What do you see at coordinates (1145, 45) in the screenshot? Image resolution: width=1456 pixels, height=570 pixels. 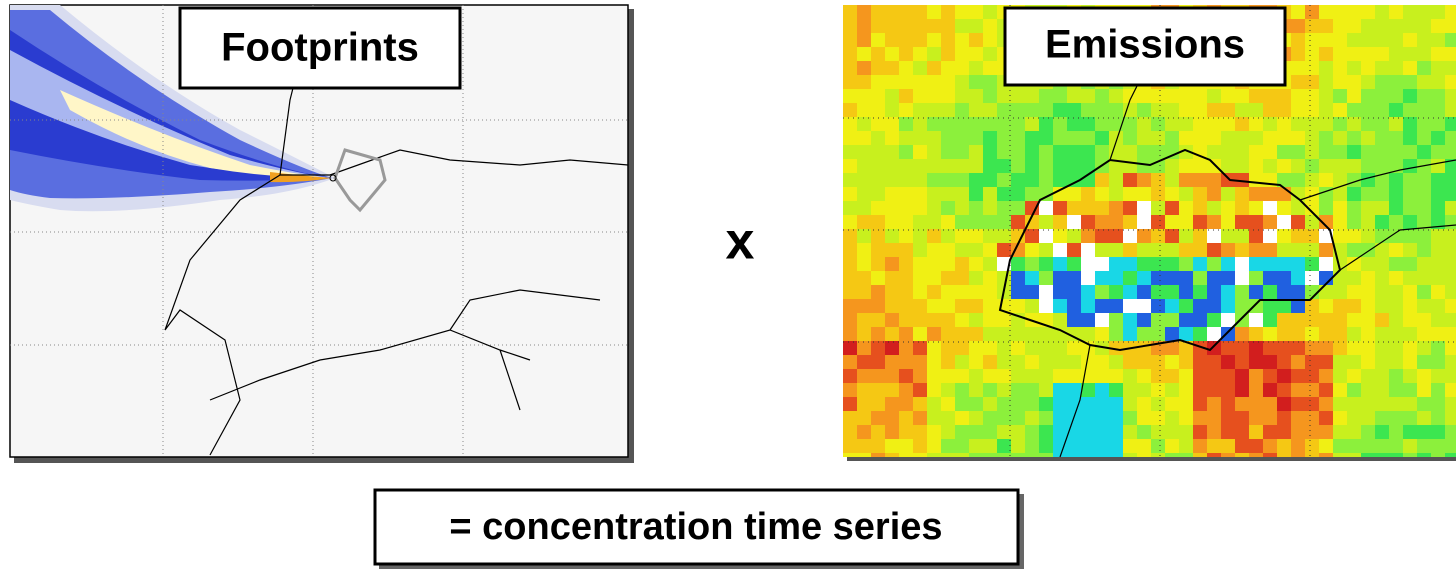 I see `panel-label: Emissions` at bounding box center [1145, 45].